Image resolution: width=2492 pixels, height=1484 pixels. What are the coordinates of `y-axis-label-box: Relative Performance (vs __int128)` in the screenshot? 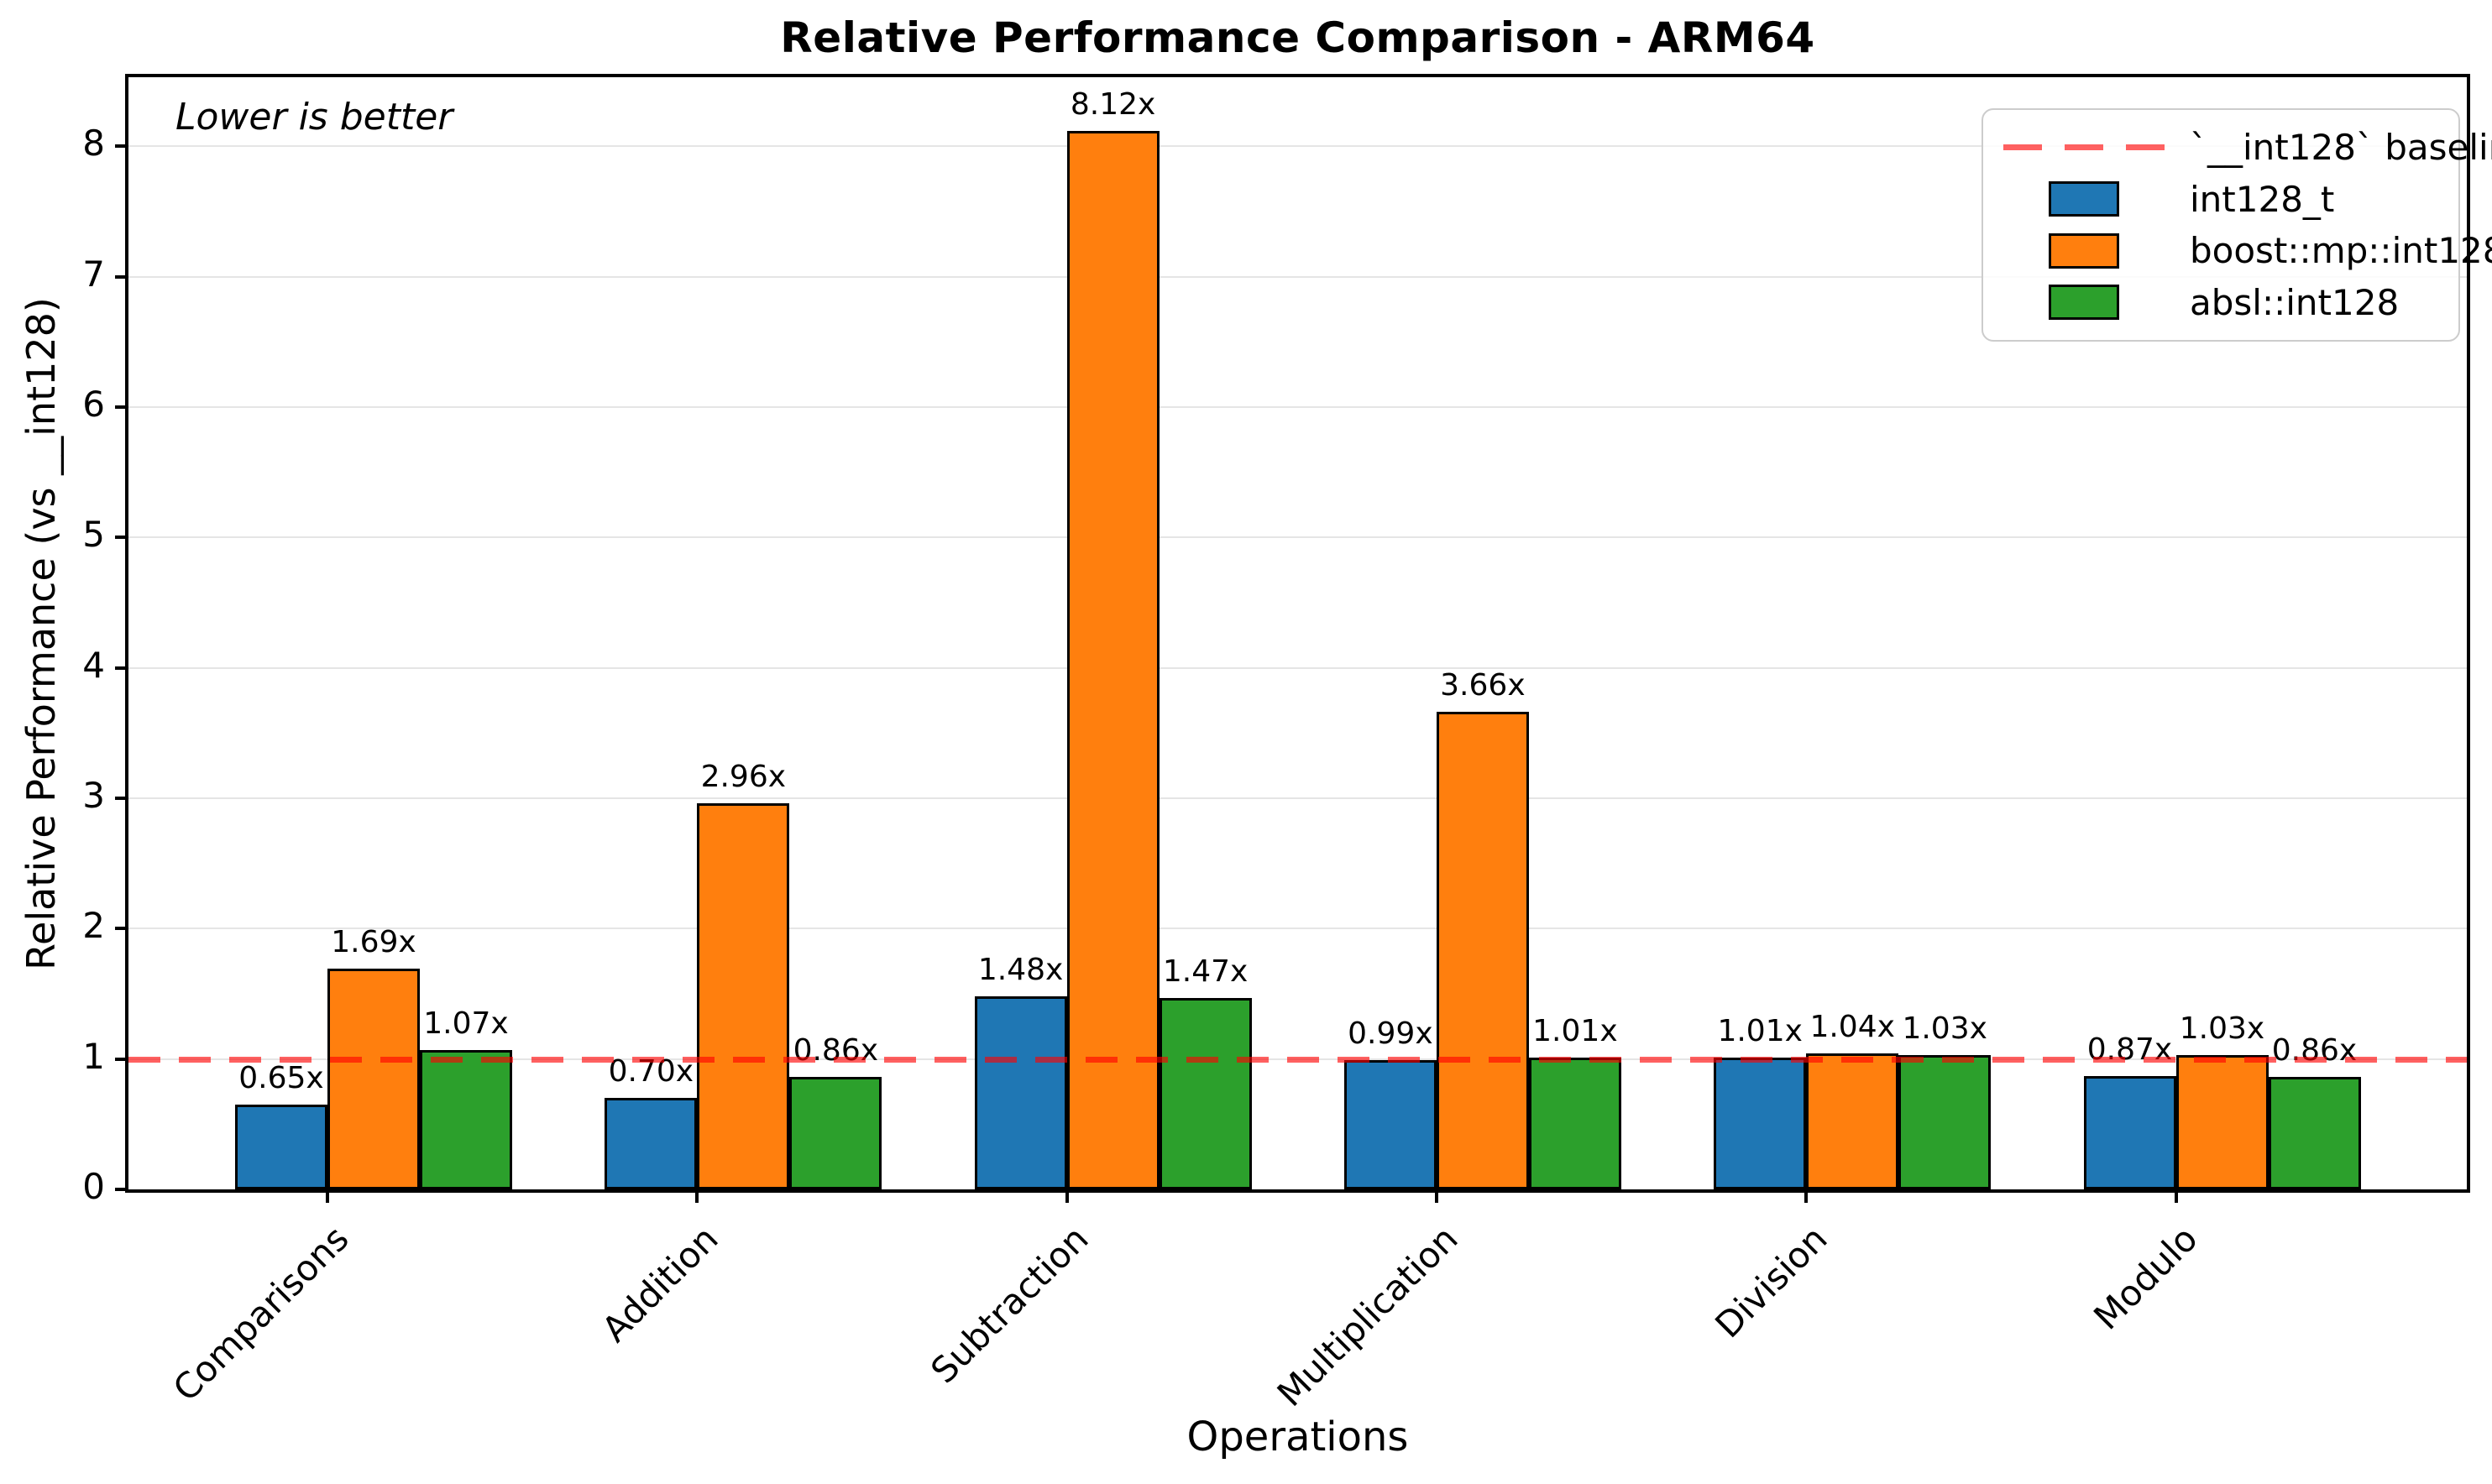 It's located at (41, 633).